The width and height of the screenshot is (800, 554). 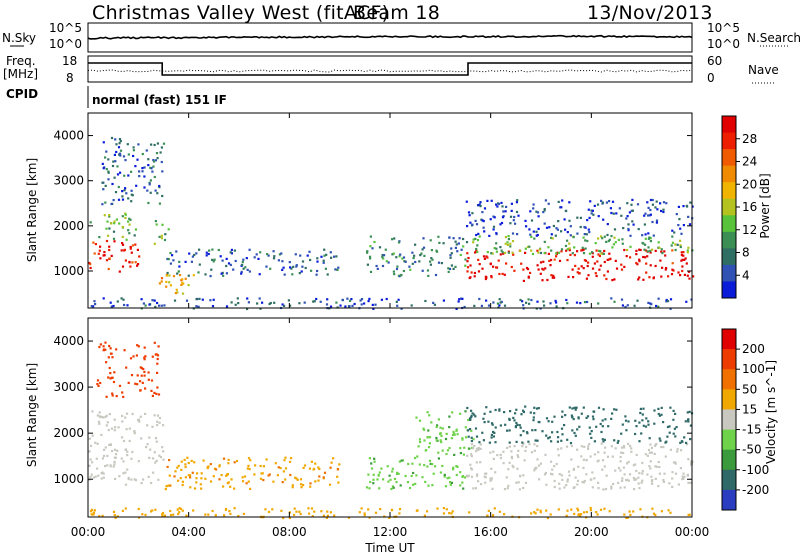 What do you see at coordinates (729, 158) in the screenshot?
I see `colorbar-segment` at bounding box center [729, 158].